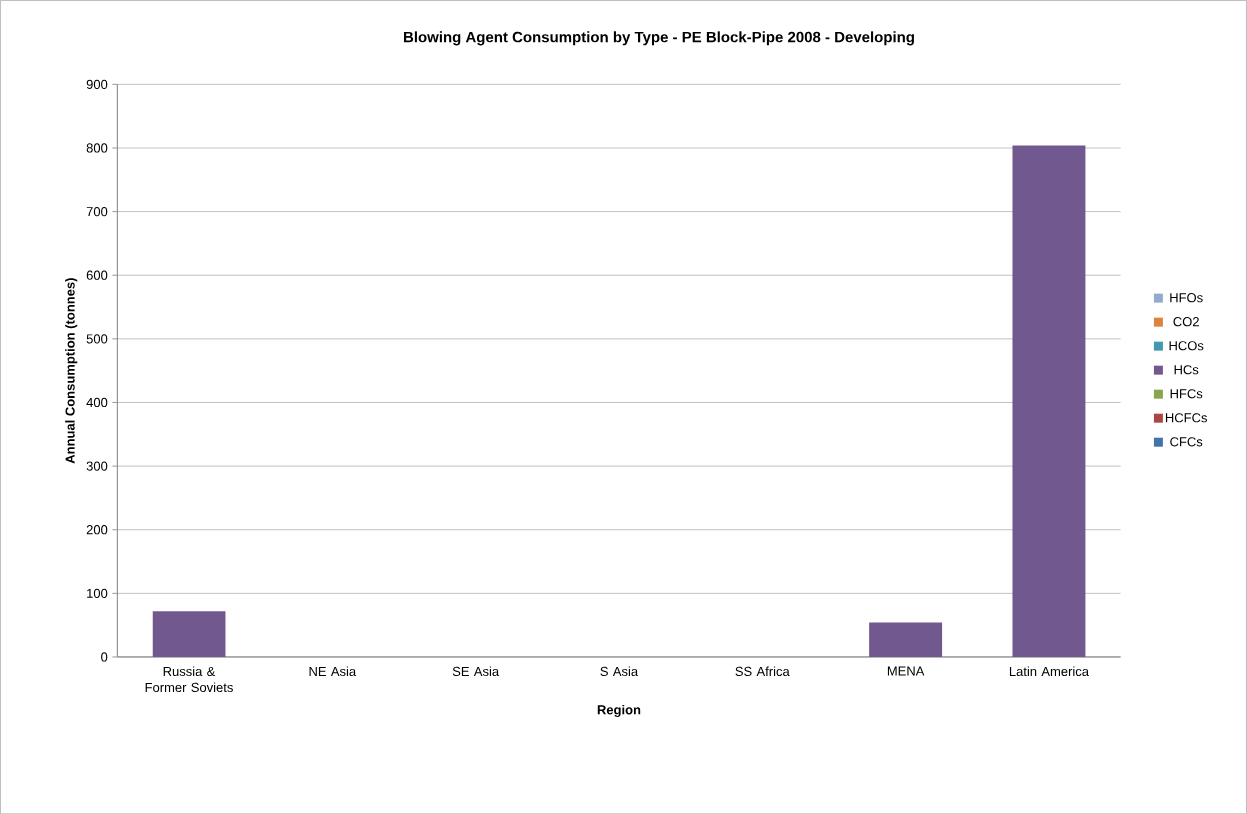 This screenshot has height=814, width=1247. Describe the element at coordinates (1186, 394) in the screenshot. I see `legend-label: HFCs` at that location.